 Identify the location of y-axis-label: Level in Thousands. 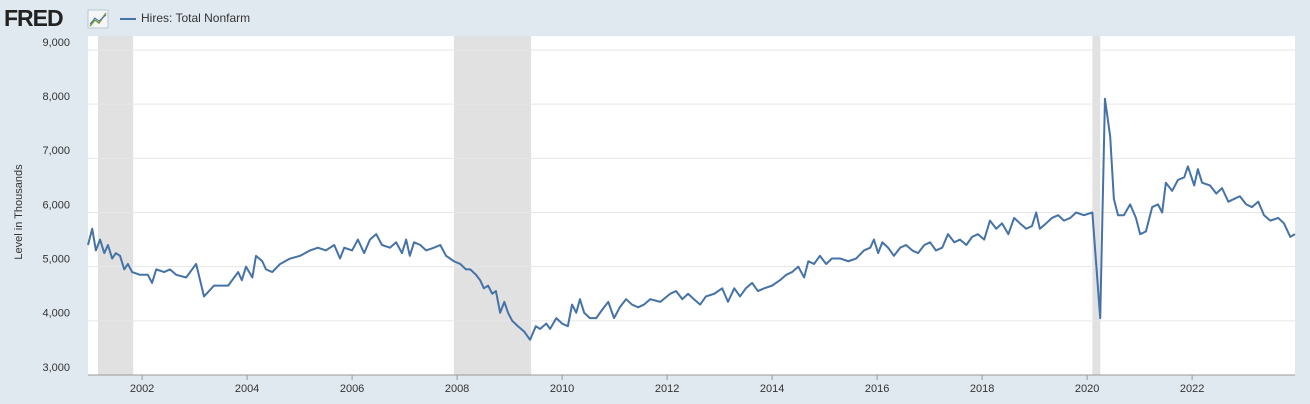
(19, 212).